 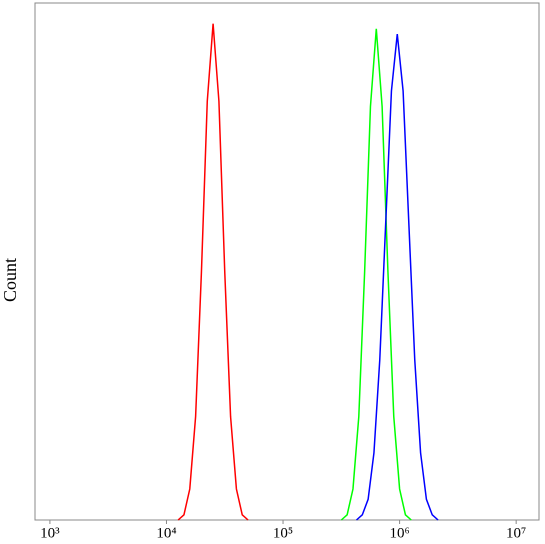 I want to click on x-tick-label: 10⁶, so click(x=399, y=533).